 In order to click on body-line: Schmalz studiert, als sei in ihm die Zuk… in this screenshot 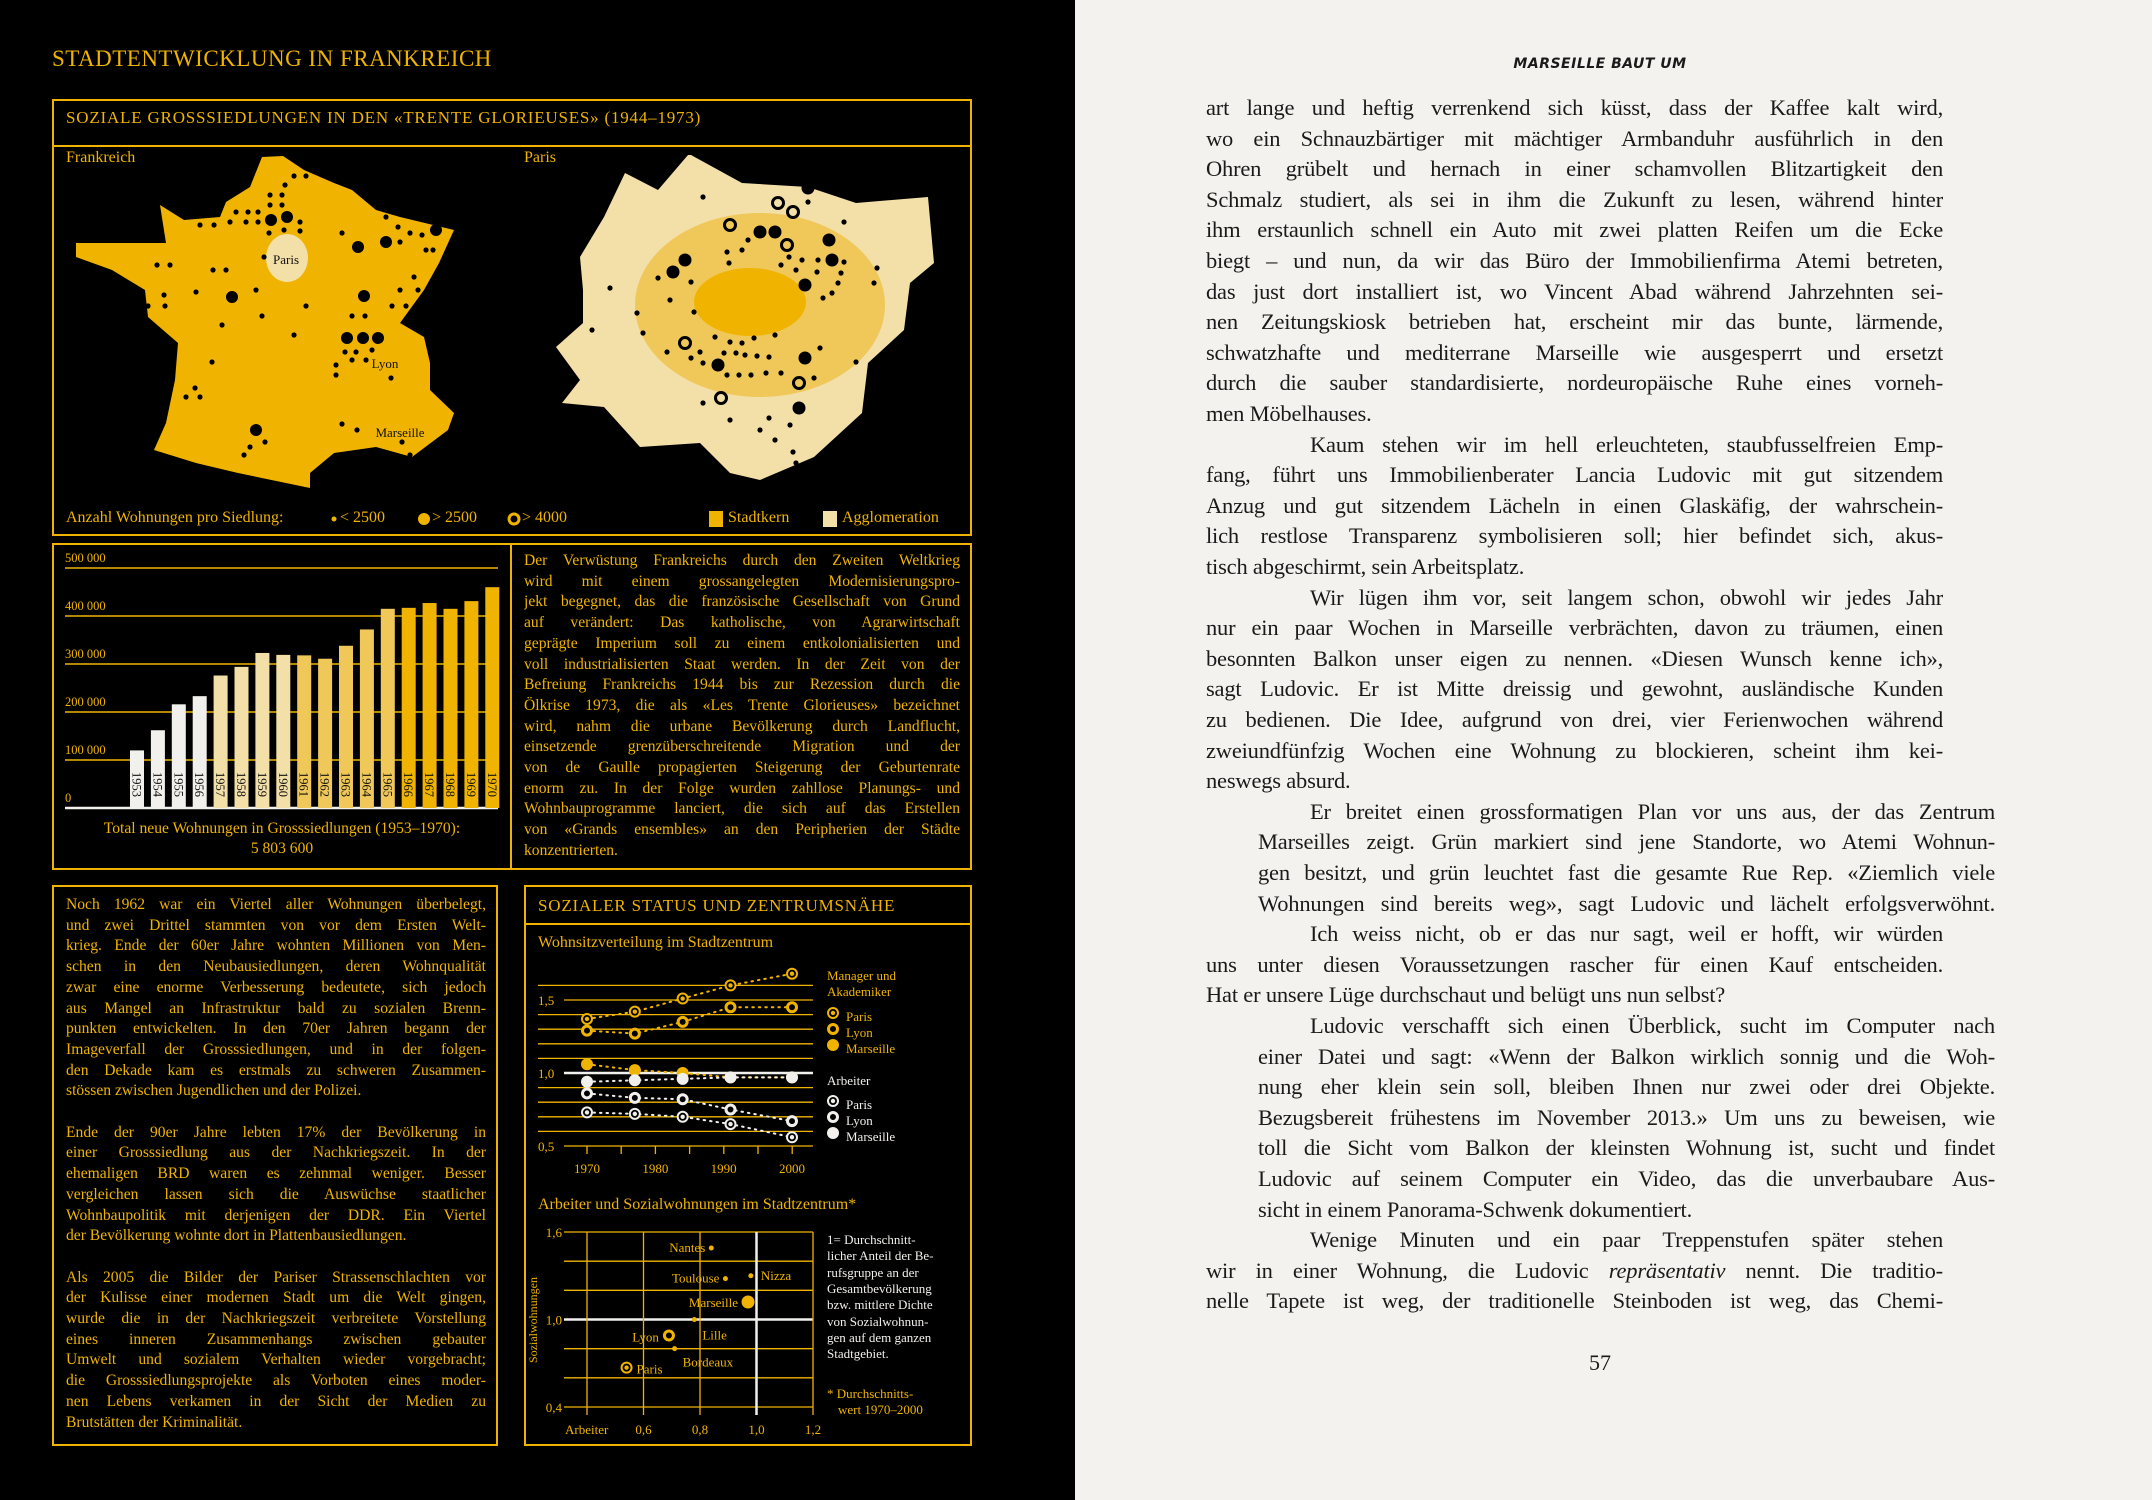, I will do `click(1574, 199)`.